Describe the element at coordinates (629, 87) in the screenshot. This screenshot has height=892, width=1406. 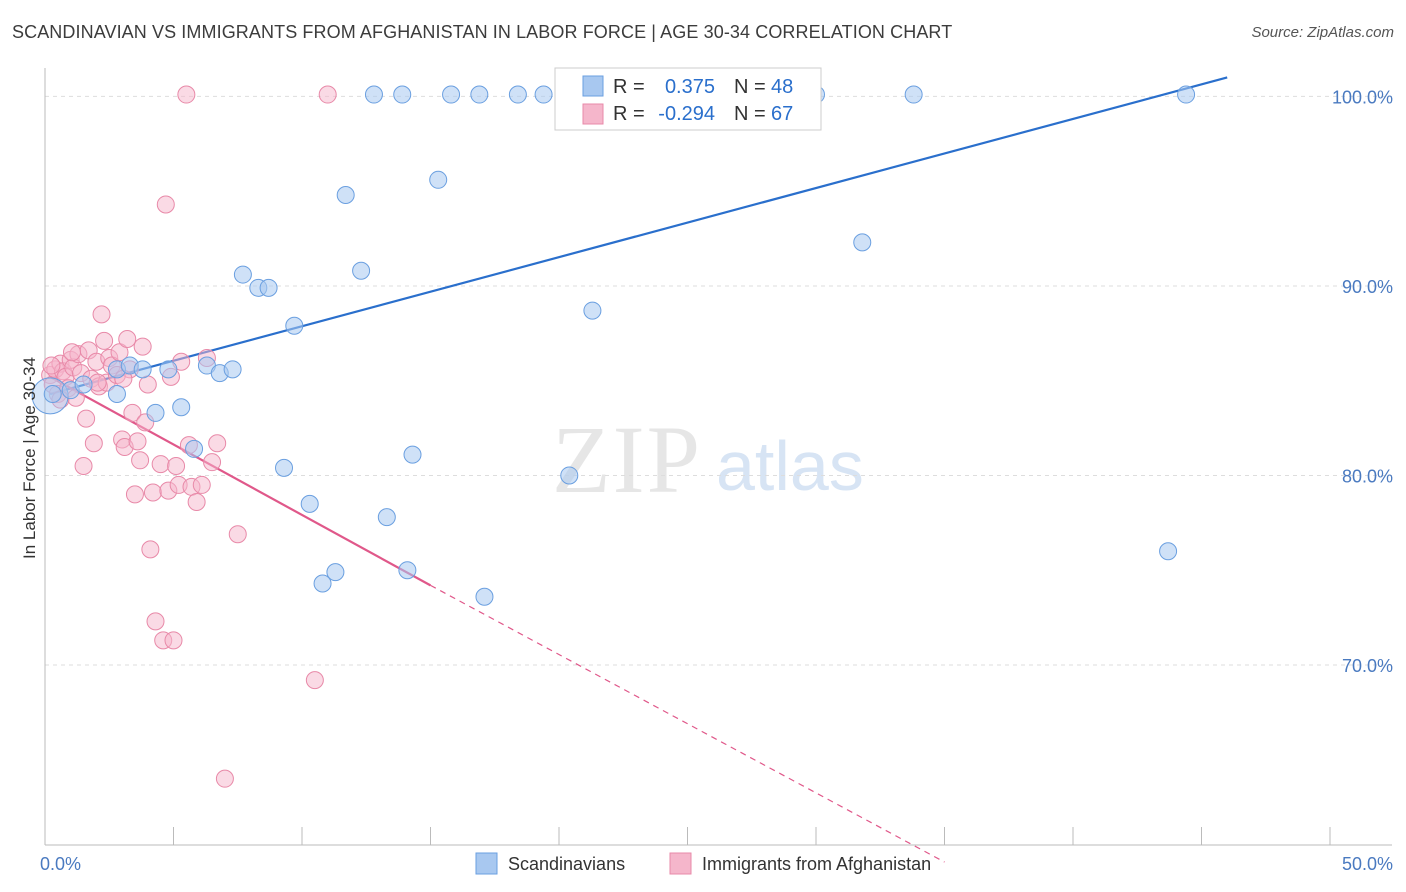
I see `legend-r-label-blue: R =` at that location.